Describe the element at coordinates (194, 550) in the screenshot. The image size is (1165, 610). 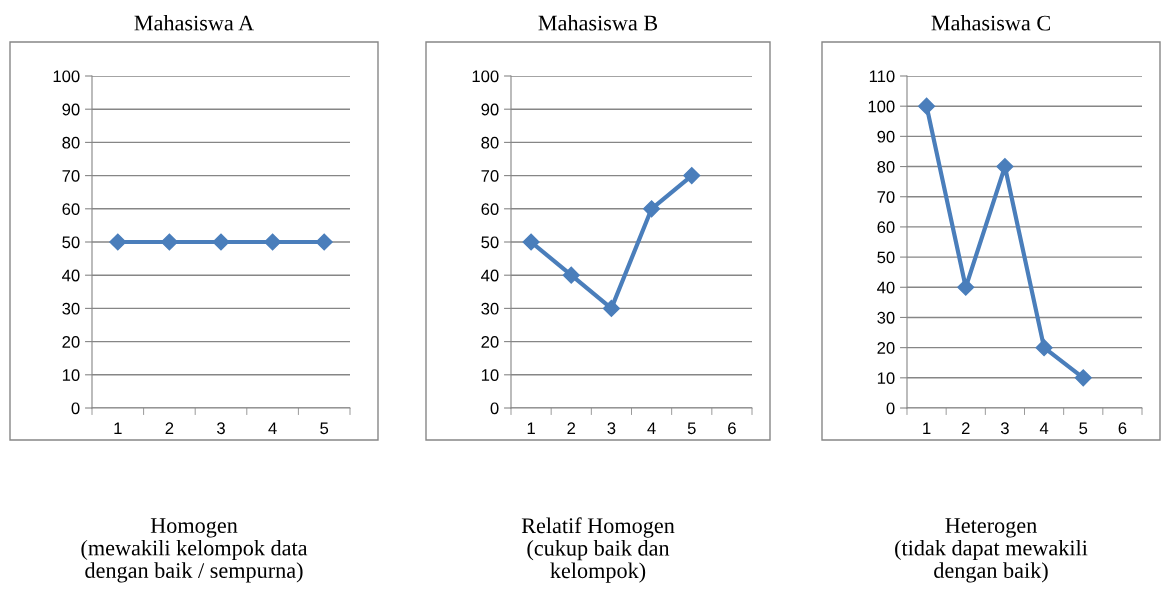
I see `text: Homogen (mewakili kelompok data dengan baik / sempurna)` at that location.